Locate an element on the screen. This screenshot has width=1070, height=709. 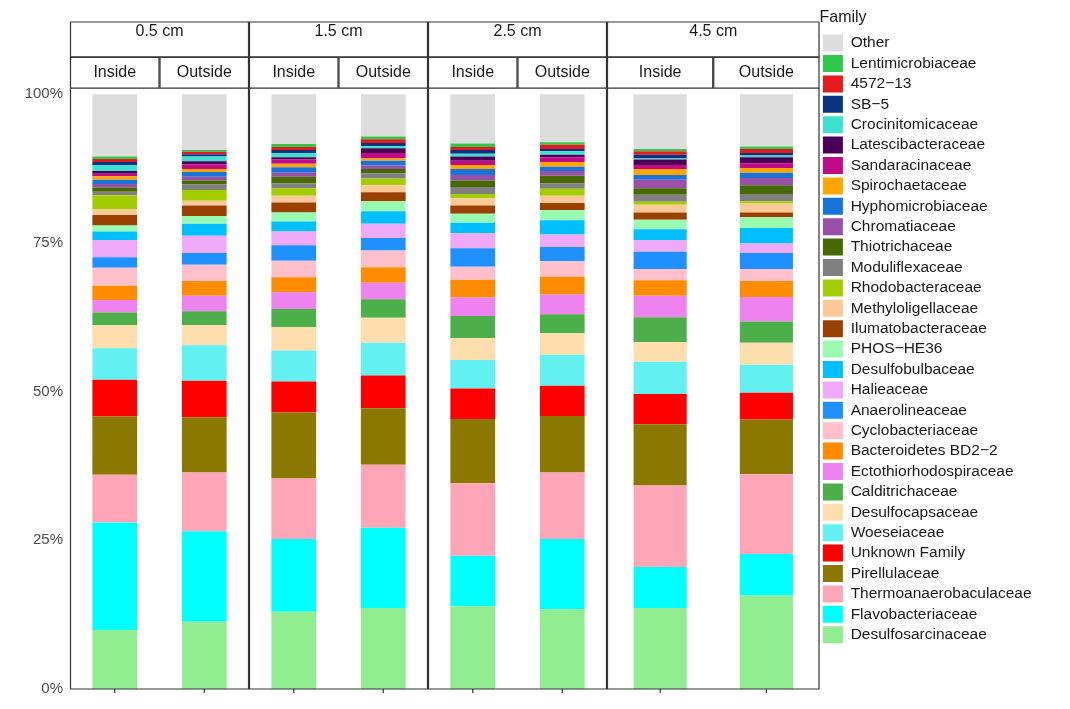
legend-label: Pirellulaceae is located at coordinates (895, 572).